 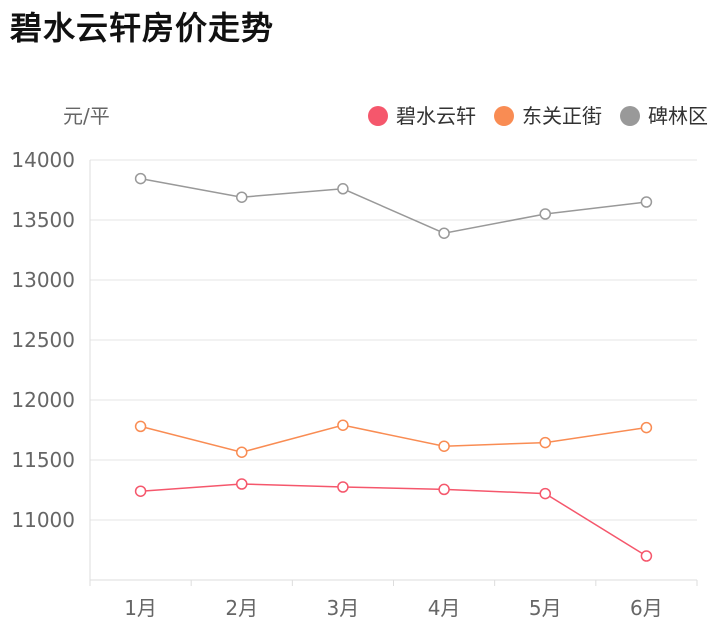 I want to click on x-tick-label-4: 4月, so click(x=444, y=608).